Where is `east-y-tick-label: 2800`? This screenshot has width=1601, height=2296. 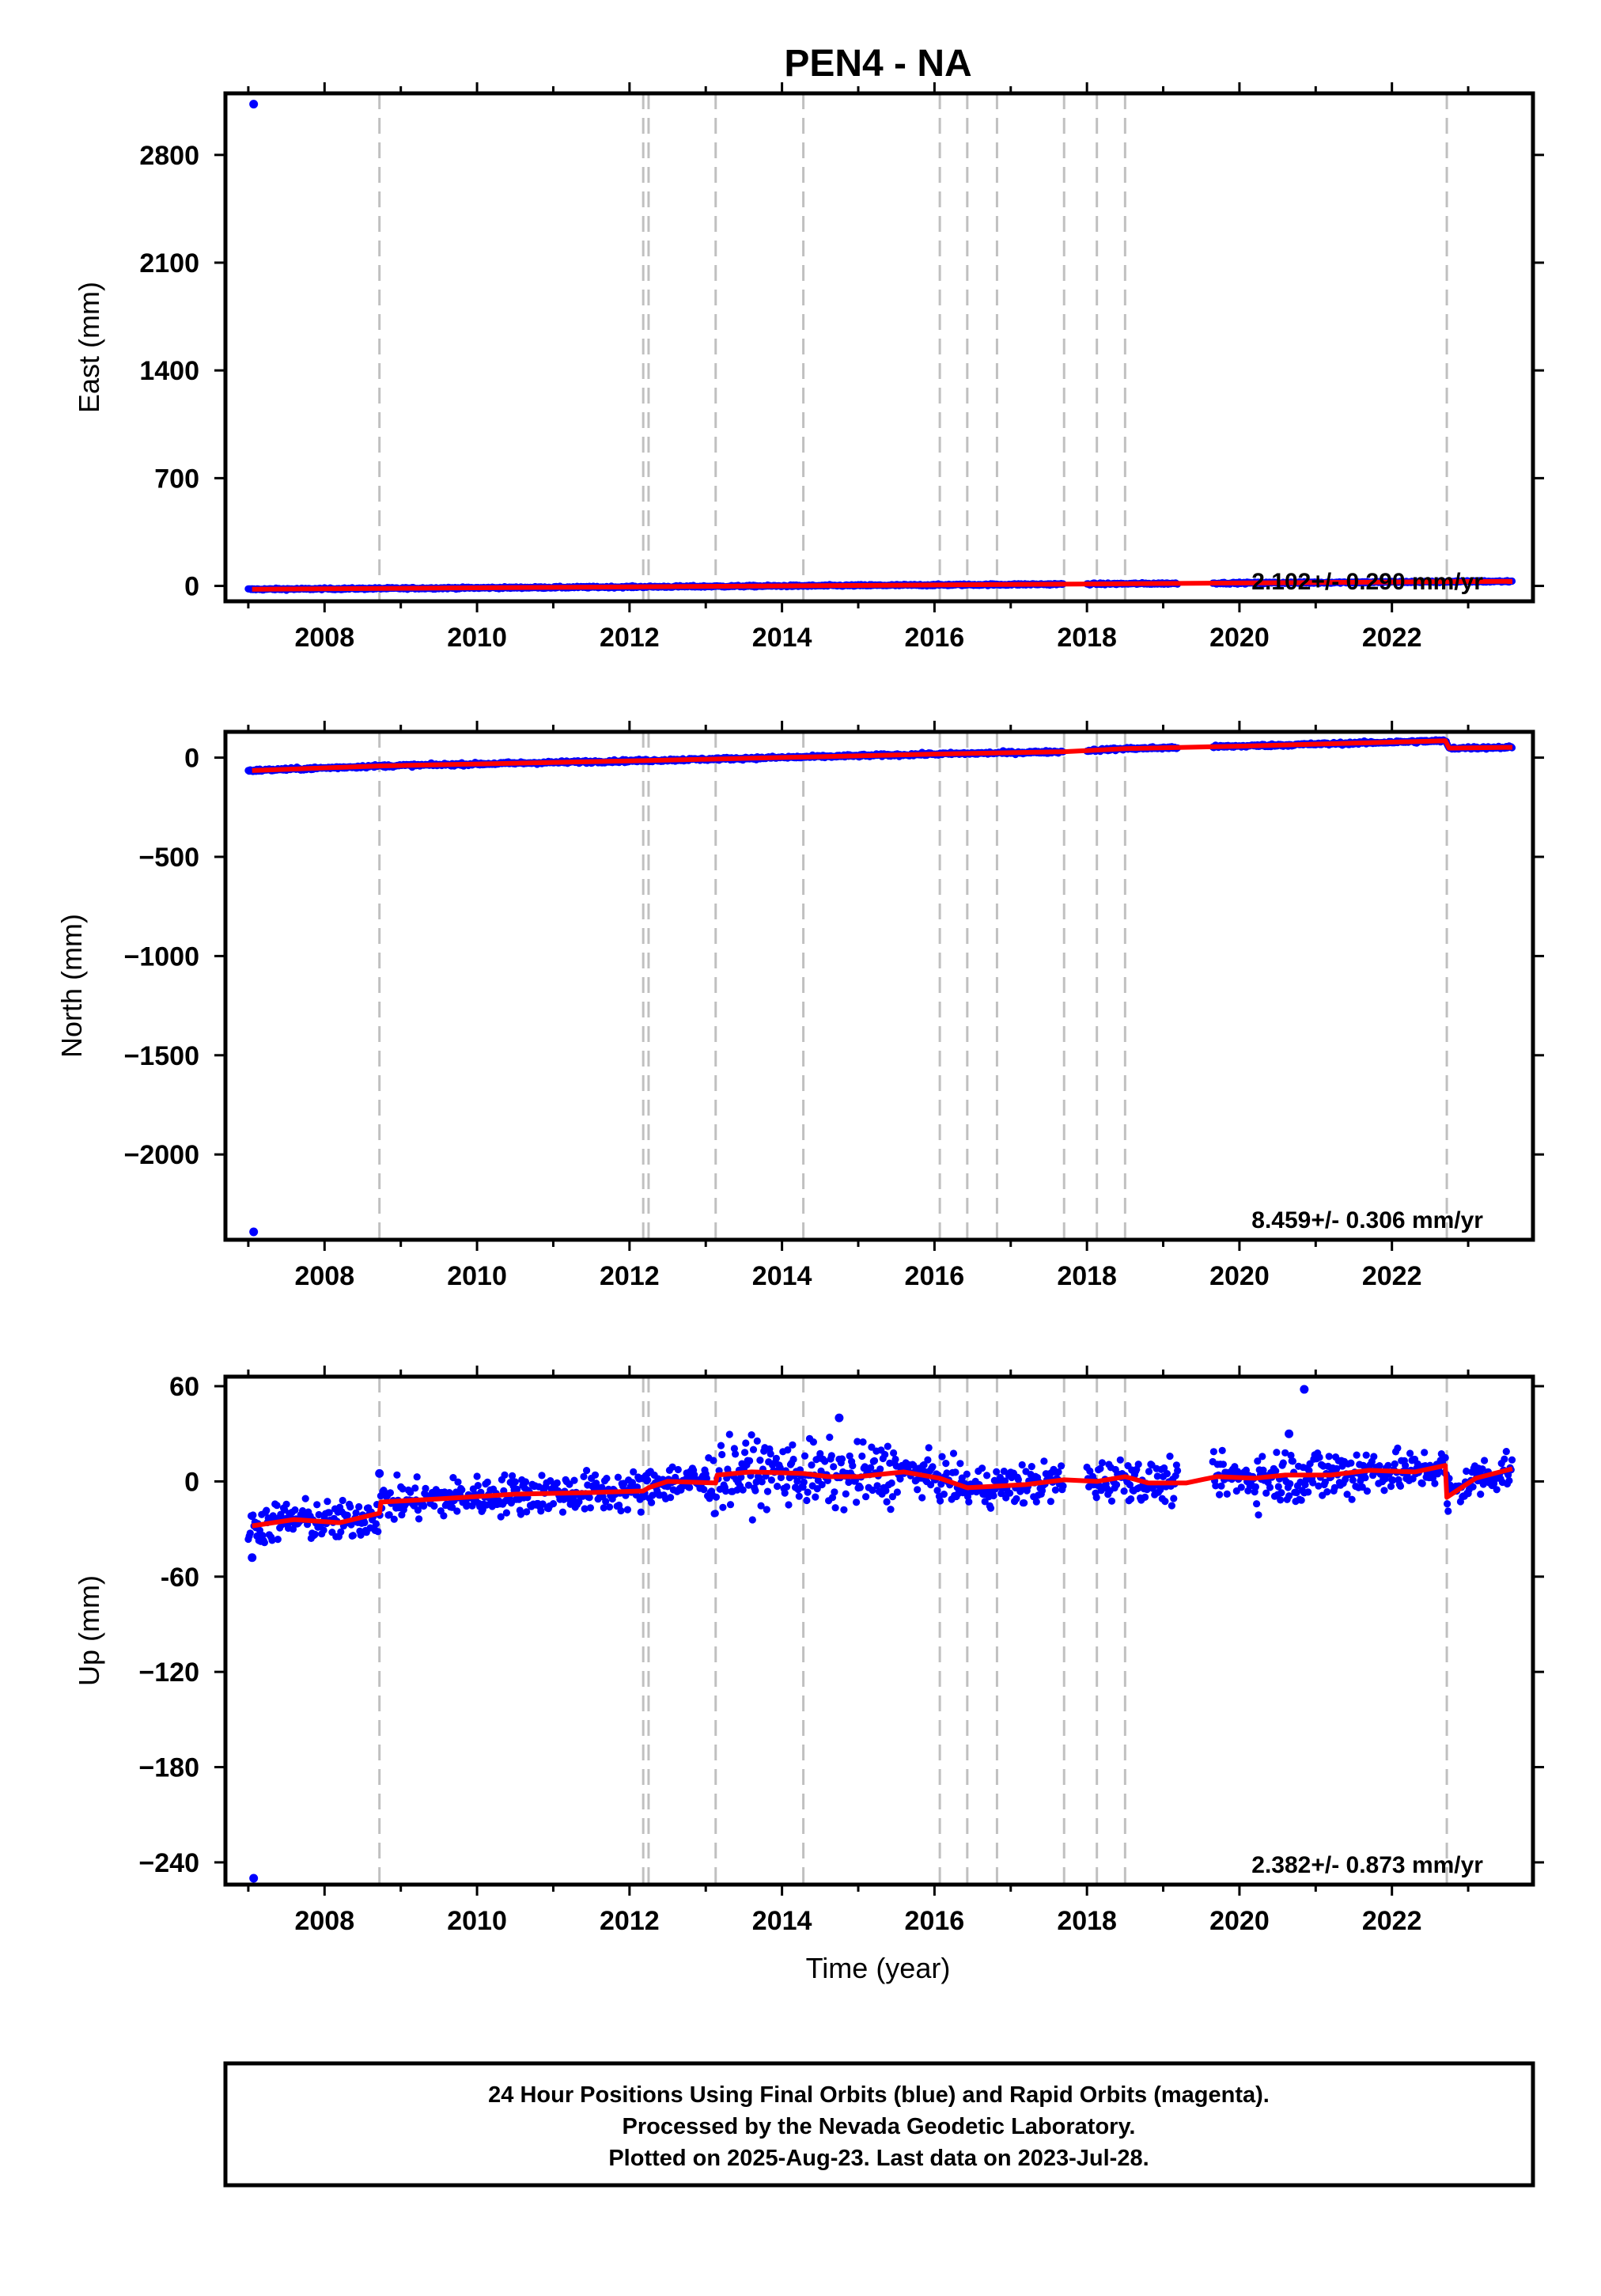 east-y-tick-label: 2800 is located at coordinates (169, 156).